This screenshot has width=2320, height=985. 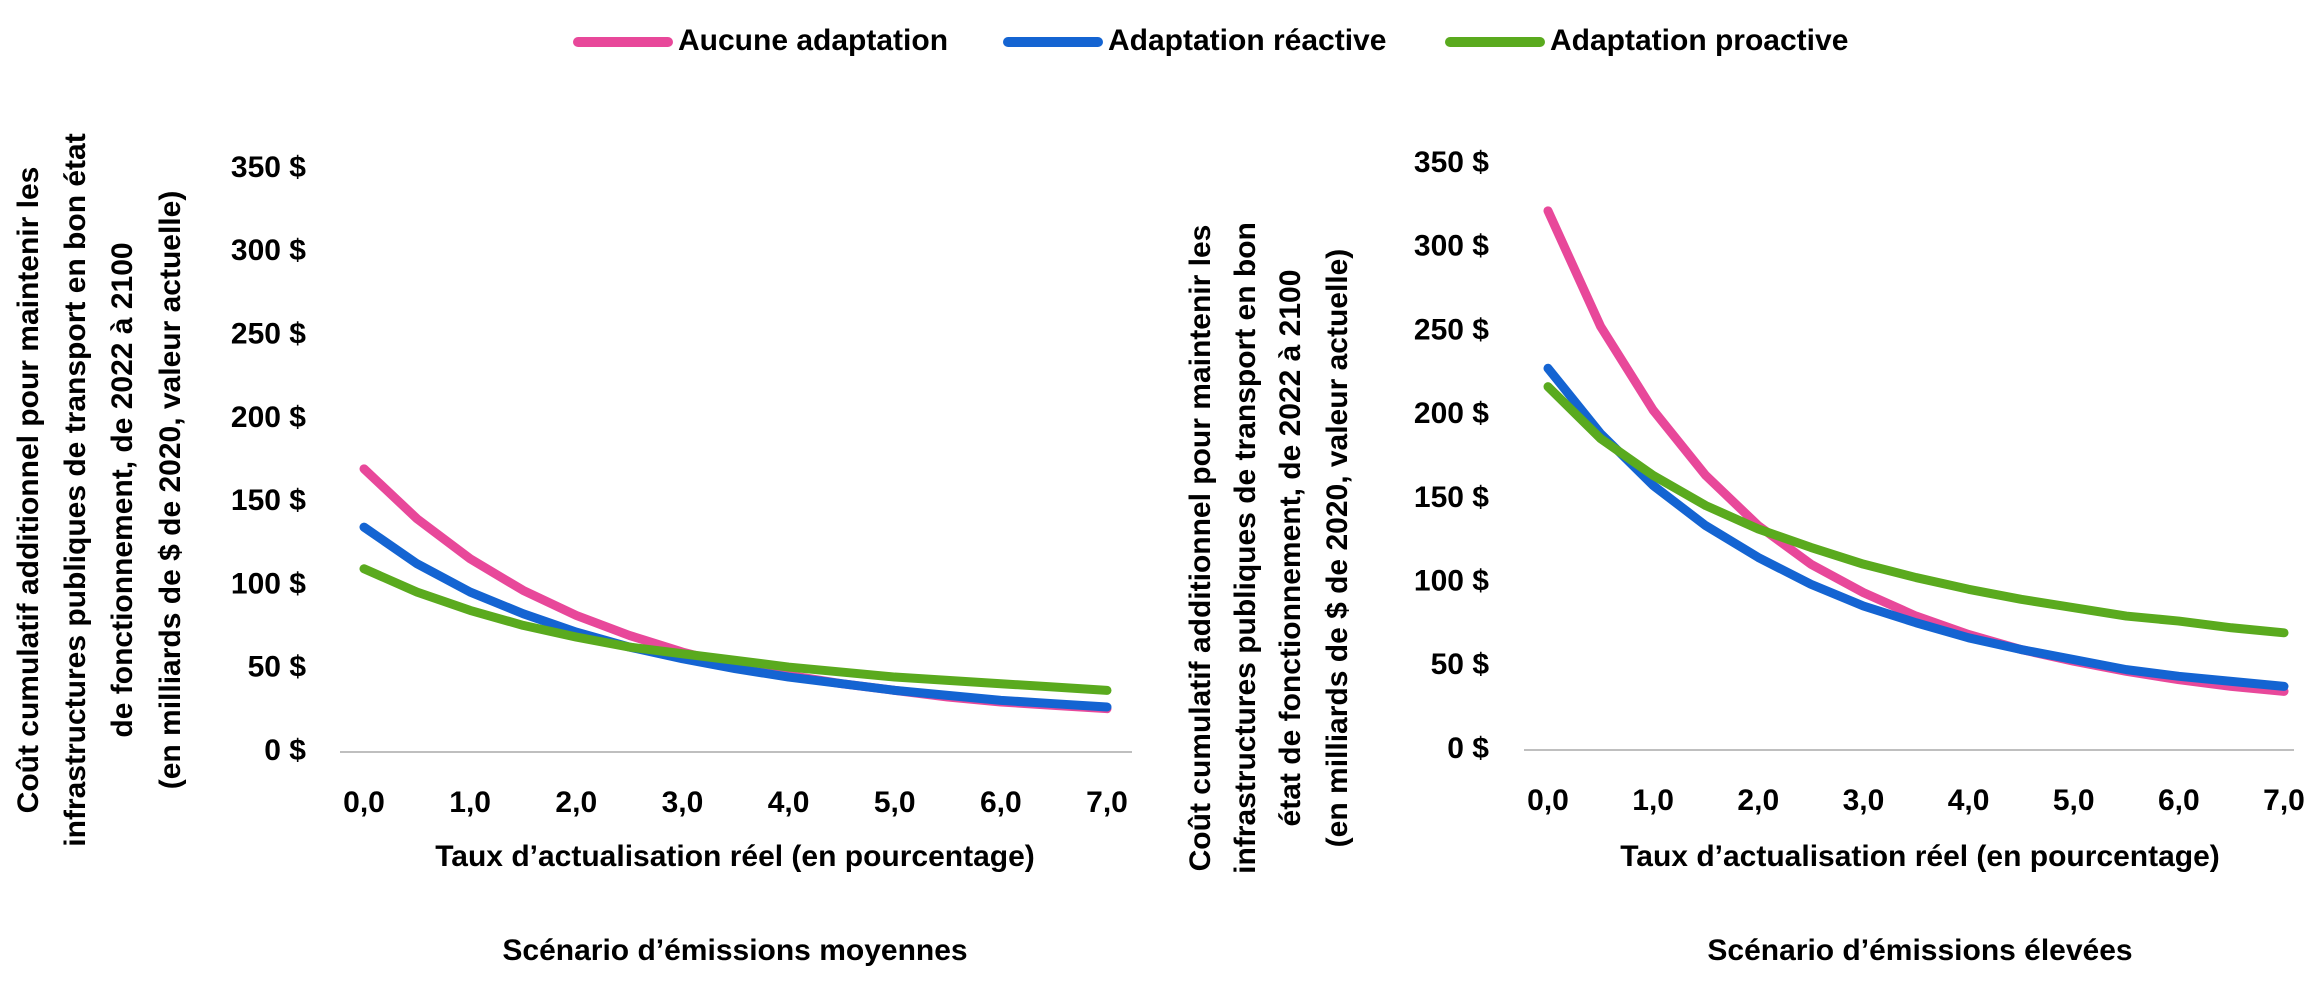 I want to click on chart-title: Scénario d’émissions moyennes, so click(x=734, y=950).